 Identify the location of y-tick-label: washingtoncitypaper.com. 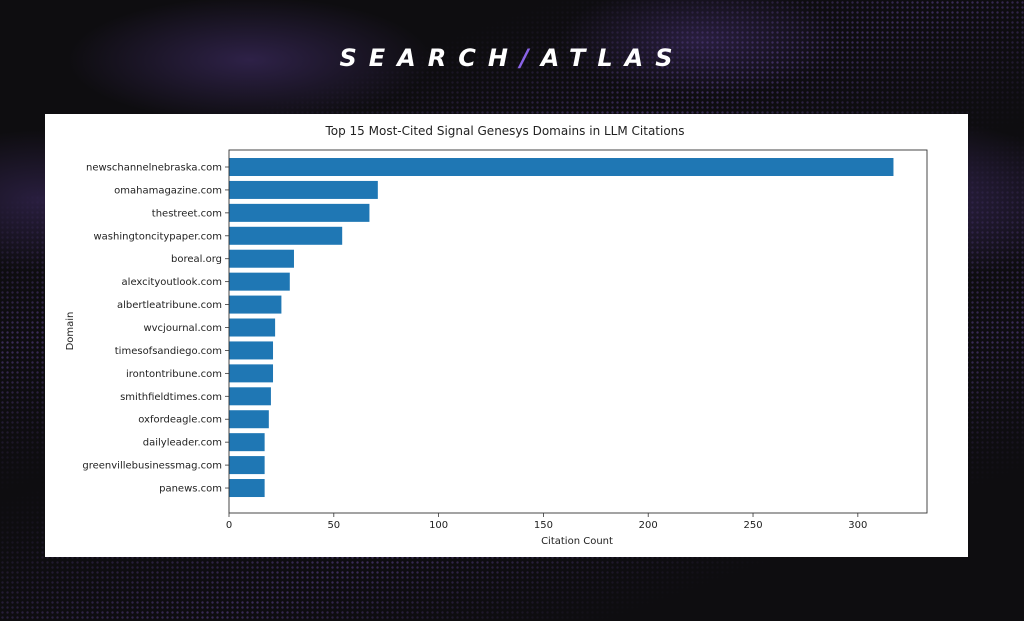
(157, 236).